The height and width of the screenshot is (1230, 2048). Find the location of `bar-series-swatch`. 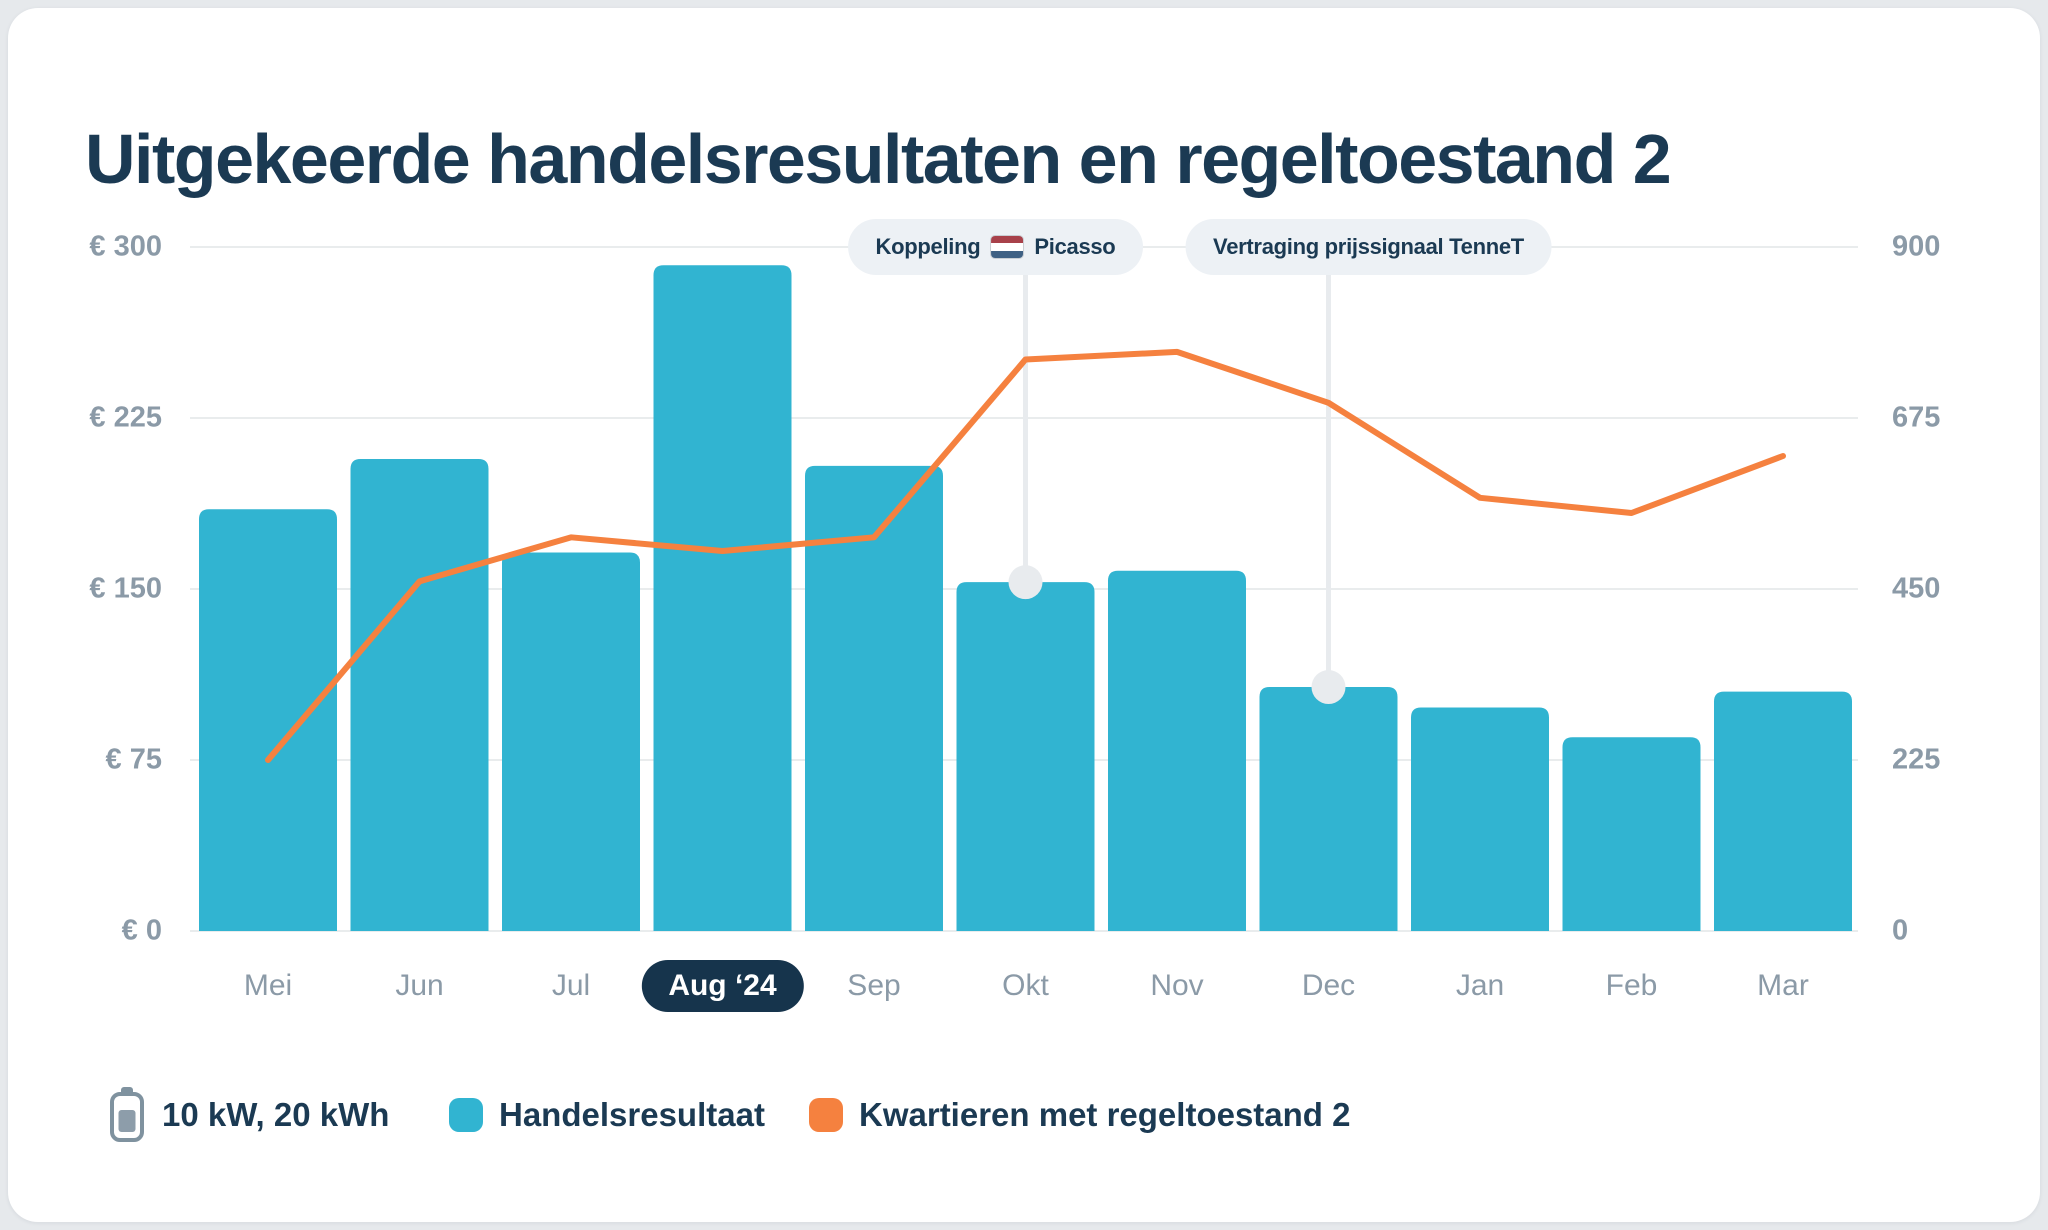

bar-series-swatch is located at coordinates (466, 1115).